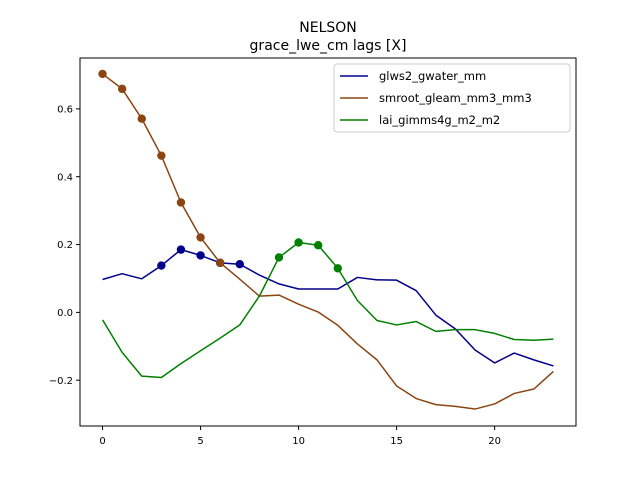  Describe the element at coordinates (439, 120) in the screenshot. I see `legend-label-lai_gimms4g_m2_m2: lai_gimms4g_m2_m2` at that location.